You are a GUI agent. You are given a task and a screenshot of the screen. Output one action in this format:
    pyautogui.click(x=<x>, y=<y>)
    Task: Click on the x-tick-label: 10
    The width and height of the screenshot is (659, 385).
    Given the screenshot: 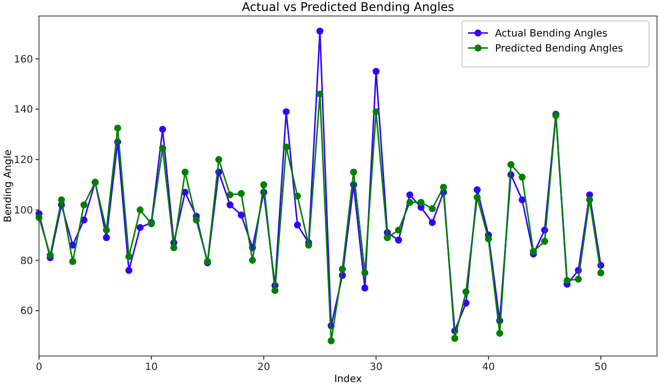 What is the action you would take?
    pyautogui.click(x=151, y=367)
    